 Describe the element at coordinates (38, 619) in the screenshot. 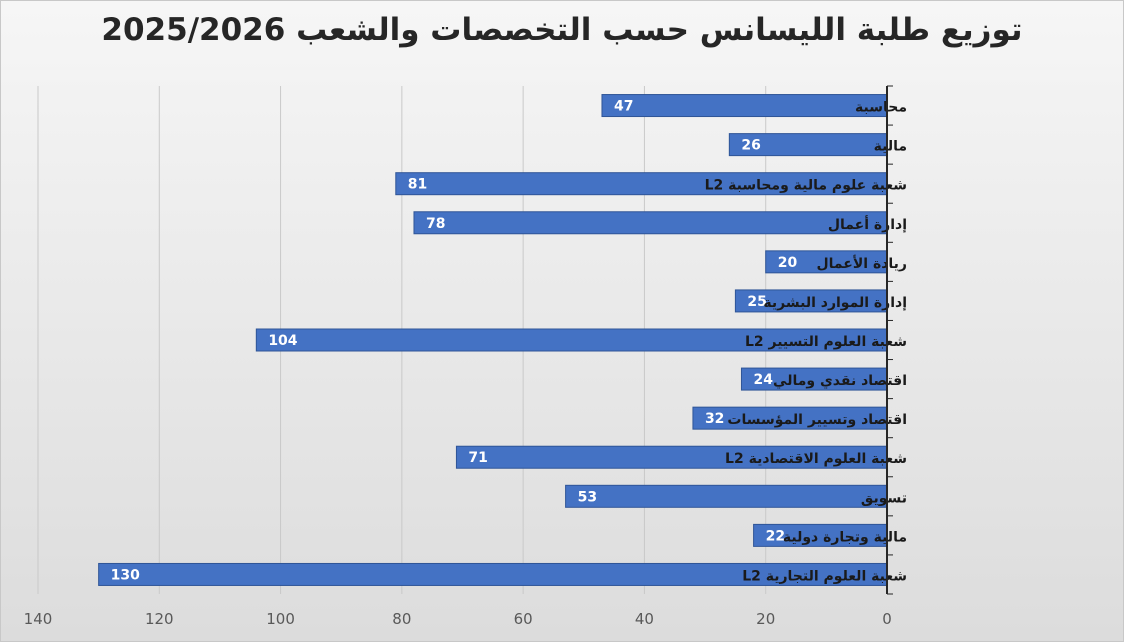

I see `x-tick-label: 140` at that location.